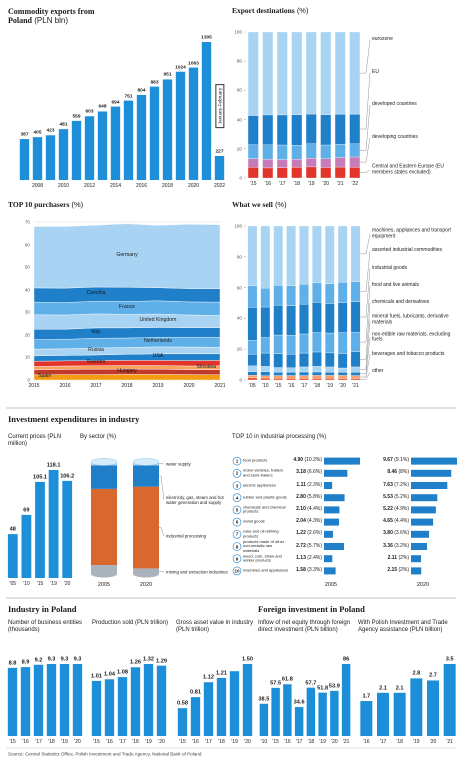 This screenshot has width=462, height=760. What do you see at coordinates (104, 584) in the screenshot?
I see `x-tick-label: 2005` at bounding box center [104, 584].